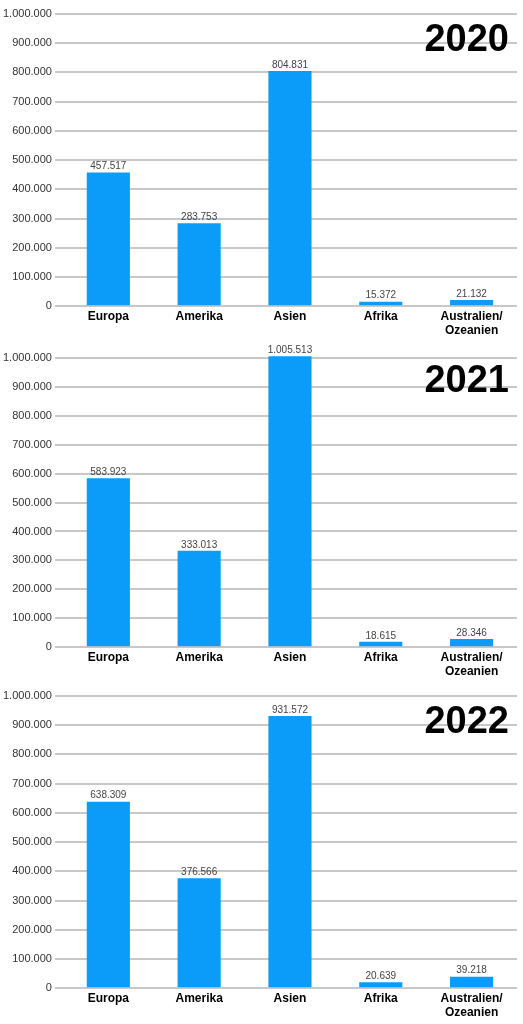 This screenshot has width=523, height=1024. What do you see at coordinates (472, 632) in the screenshot?
I see `data-label: 28.346` at bounding box center [472, 632].